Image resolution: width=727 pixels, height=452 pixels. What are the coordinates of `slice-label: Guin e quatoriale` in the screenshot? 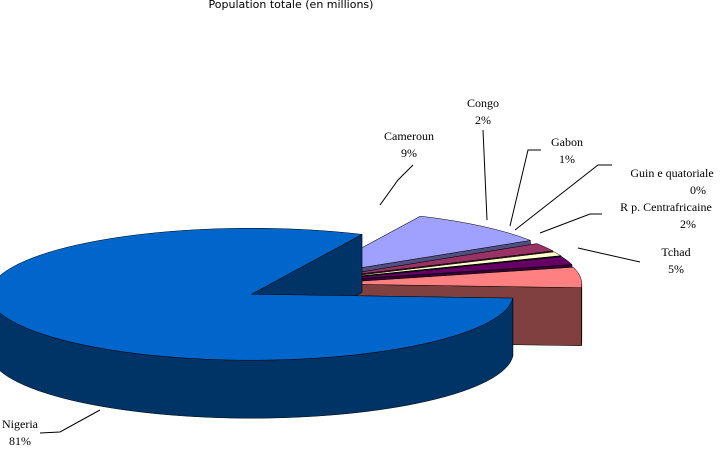 It's located at (671, 173).